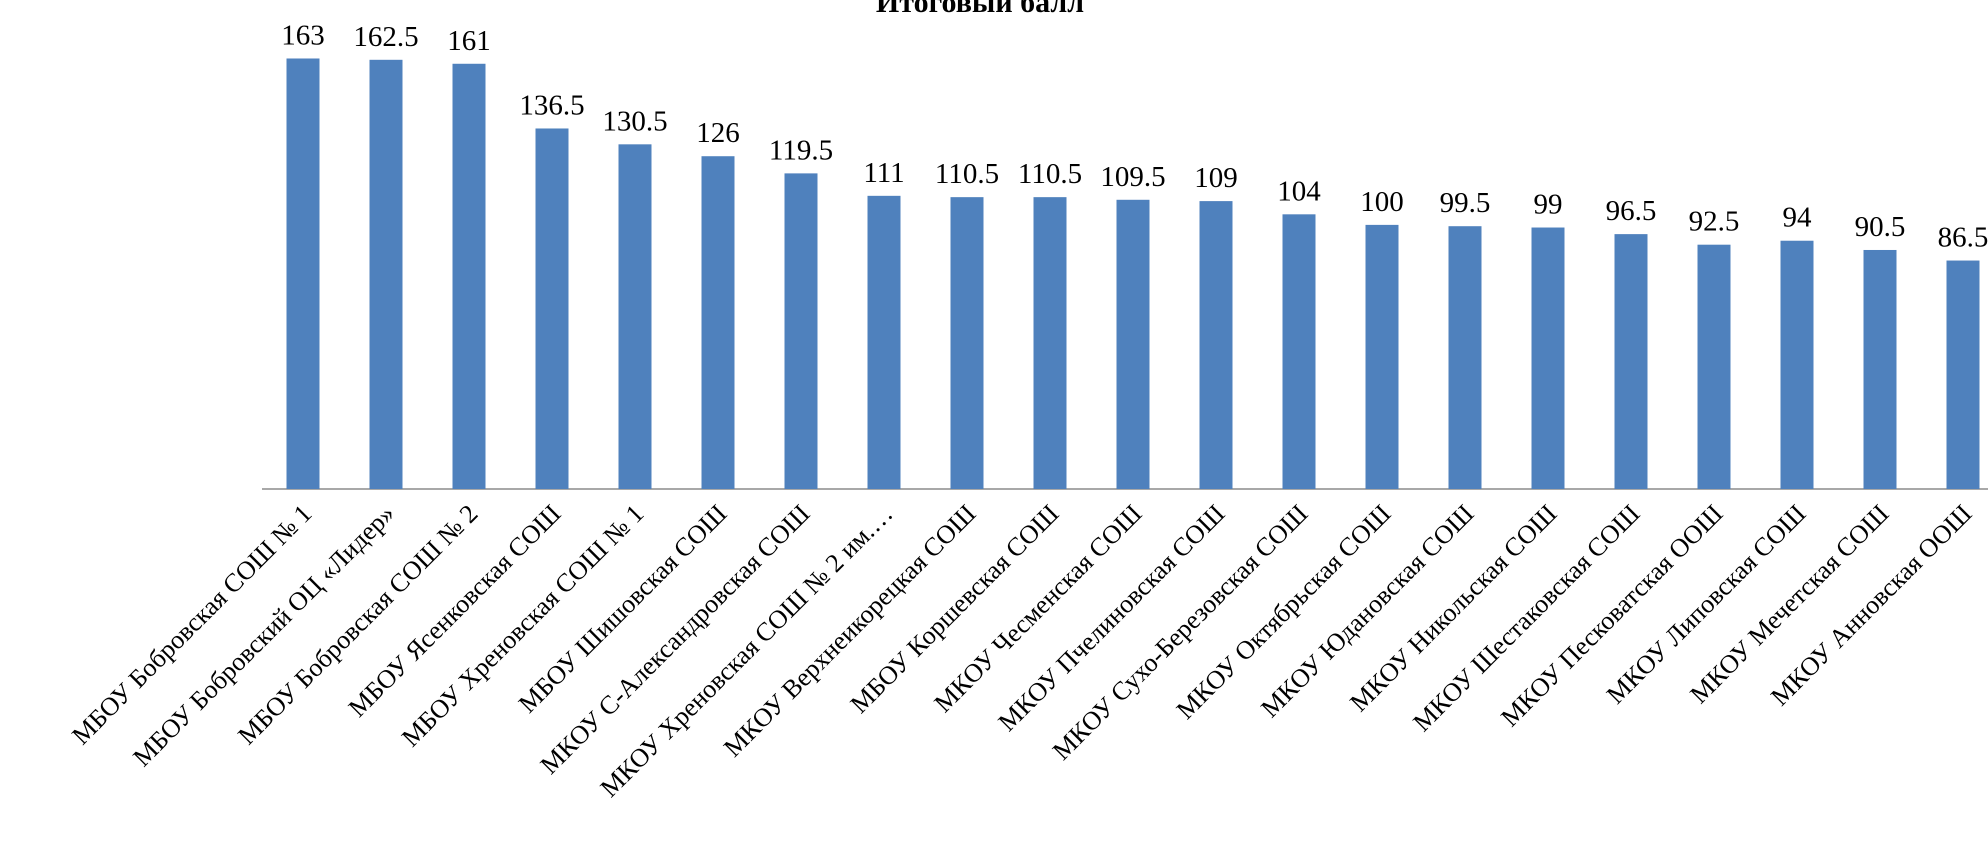 The width and height of the screenshot is (1988, 855). I want to click on data-label-9: 110.5, so click(967, 174).